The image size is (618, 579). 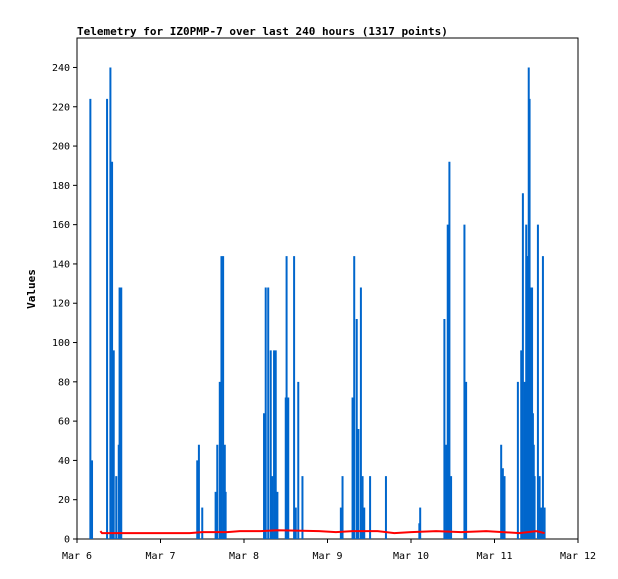 What do you see at coordinates (64, 382) in the screenshot?
I see `y-tick-label: 80` at bounding box center [64, 382].